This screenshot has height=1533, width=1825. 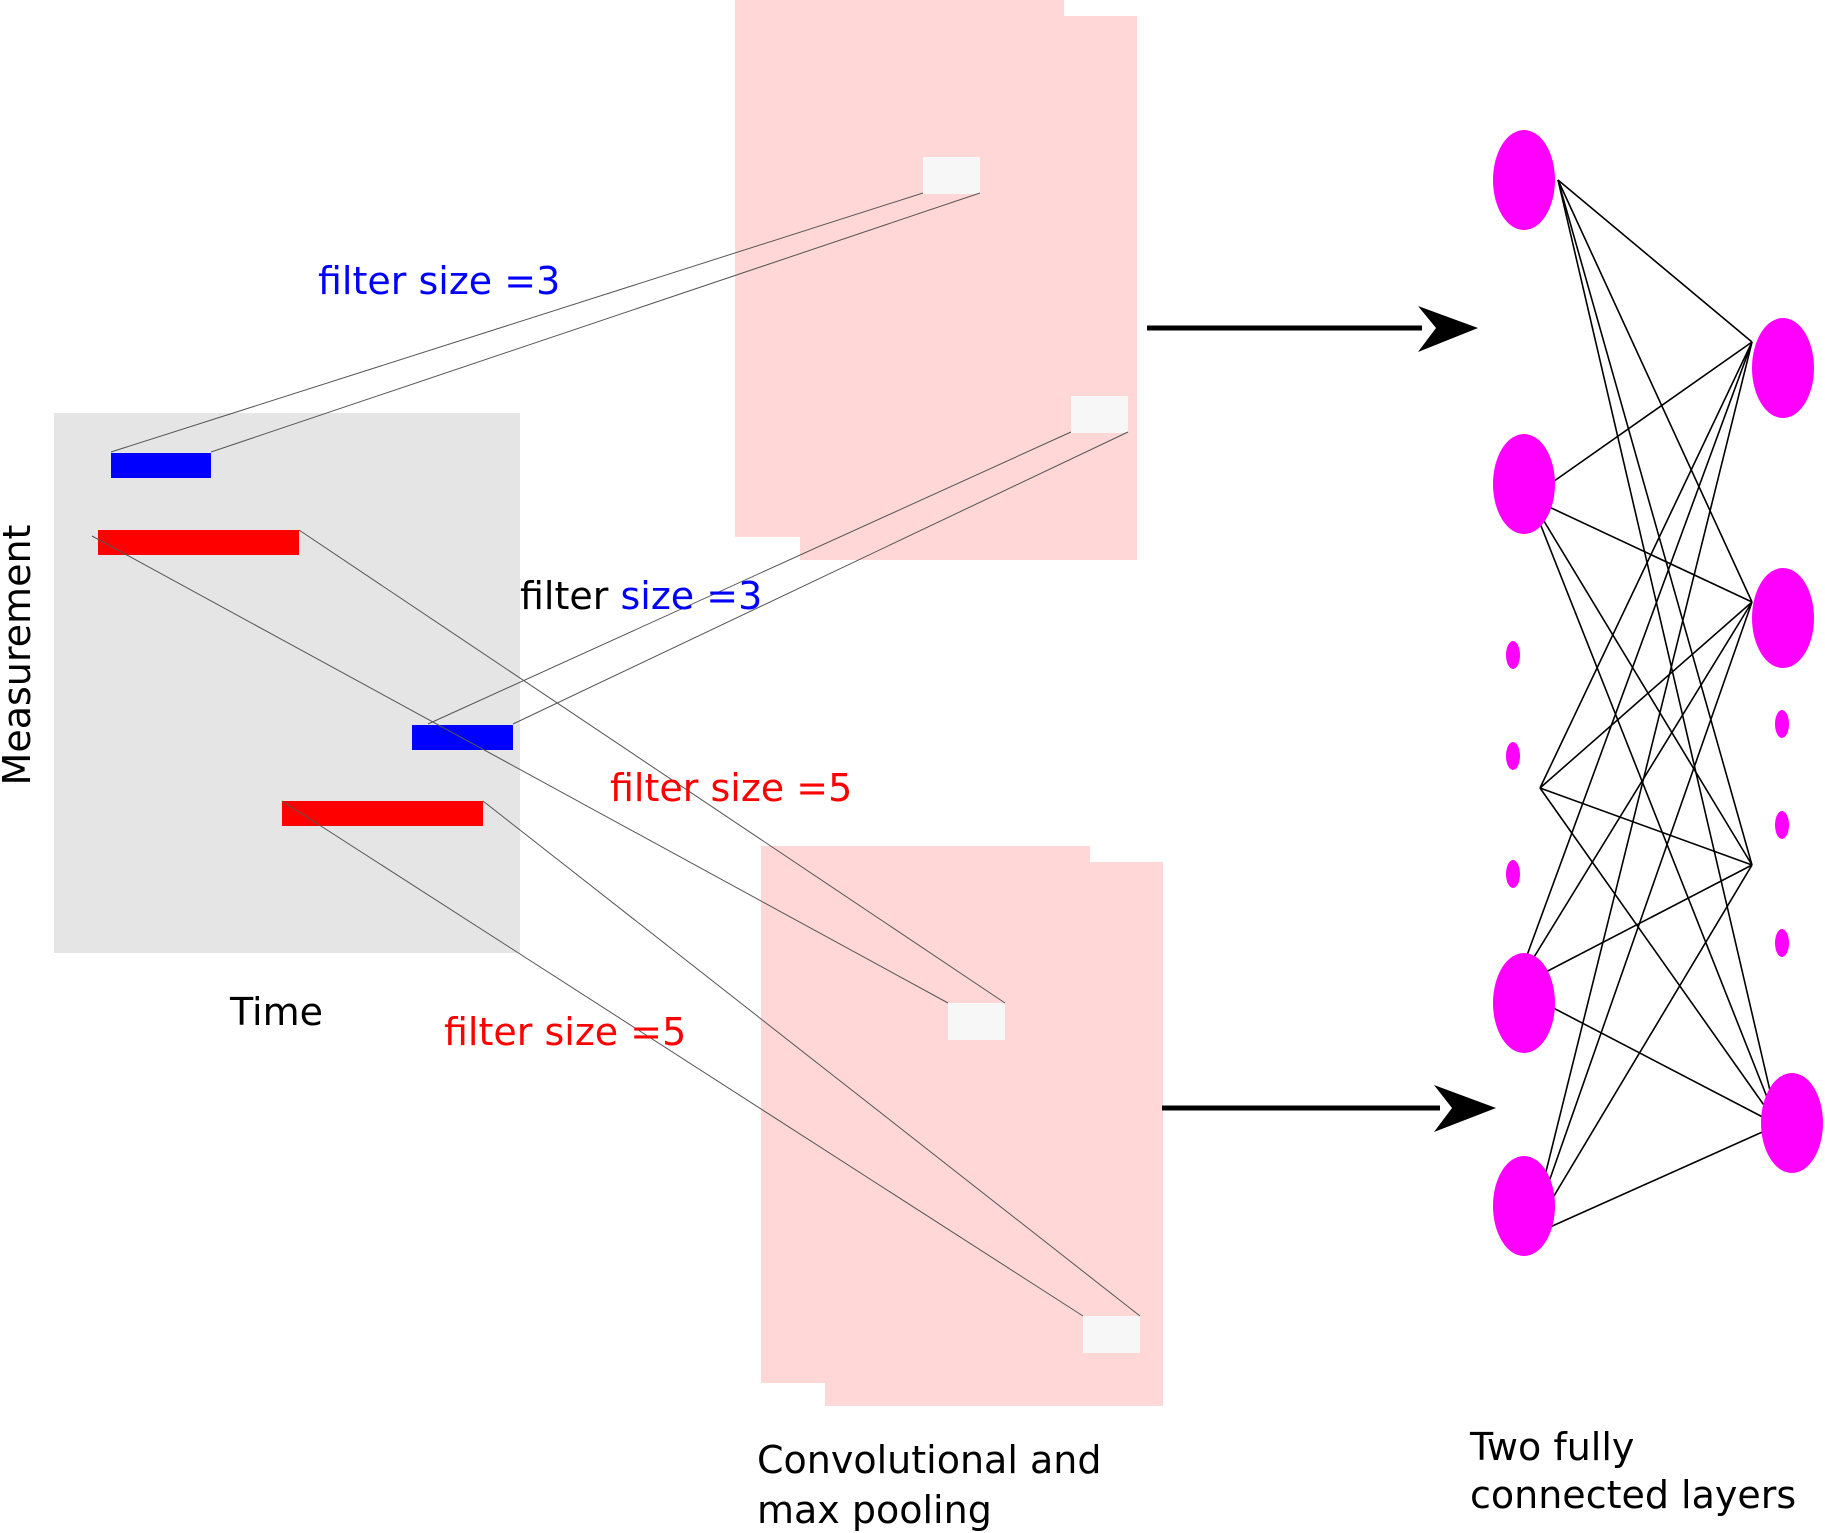 What do you see at coordinates (1312, 329) in the screenshot?
I see `arrow-top` at bounding box center [1312, 329].